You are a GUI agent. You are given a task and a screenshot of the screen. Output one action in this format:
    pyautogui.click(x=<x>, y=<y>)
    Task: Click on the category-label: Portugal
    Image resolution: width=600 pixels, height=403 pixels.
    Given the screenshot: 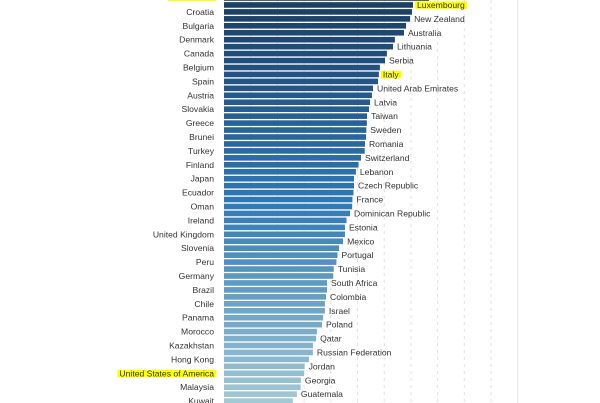 What is the action you would take?
    pyautogui.click(x=357, y=255)
    